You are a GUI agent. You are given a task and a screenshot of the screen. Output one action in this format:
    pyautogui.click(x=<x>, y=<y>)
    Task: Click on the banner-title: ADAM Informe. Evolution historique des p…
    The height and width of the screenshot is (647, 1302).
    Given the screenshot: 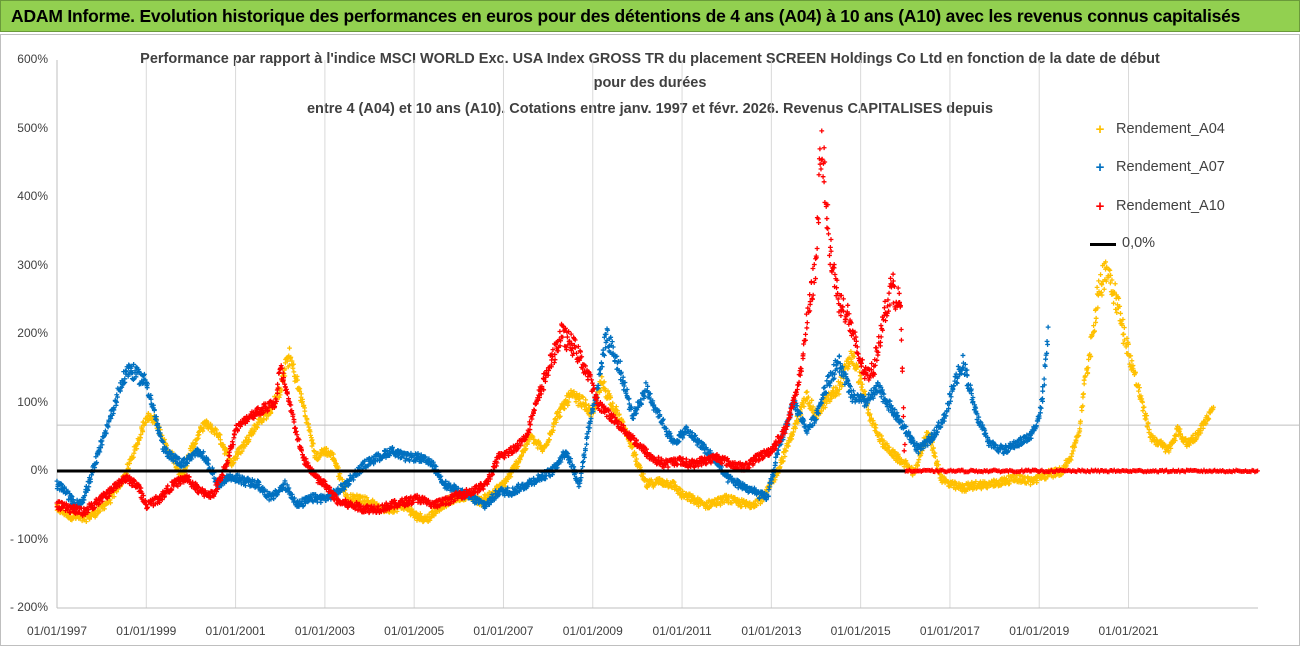 What is the action you would take?
    pyautogui.click(x=626, y=16)
    